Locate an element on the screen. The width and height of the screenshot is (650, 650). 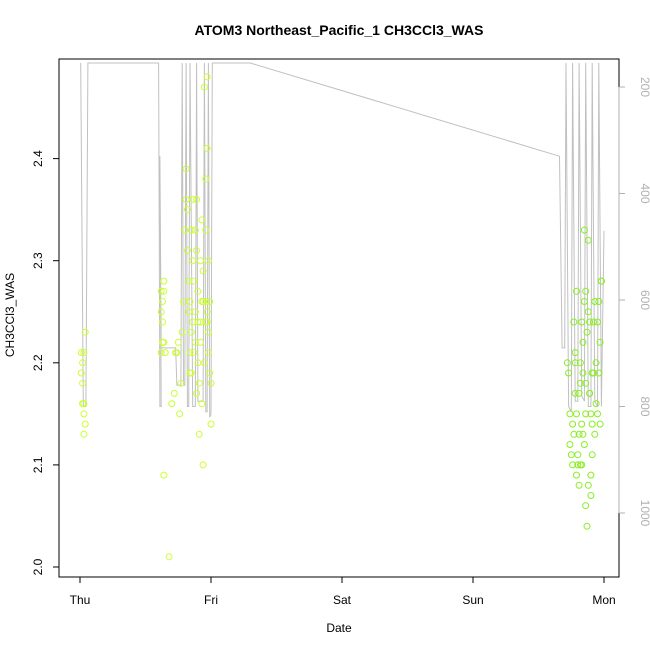
x-axis-label: Date is located at coordinates (339, 628).